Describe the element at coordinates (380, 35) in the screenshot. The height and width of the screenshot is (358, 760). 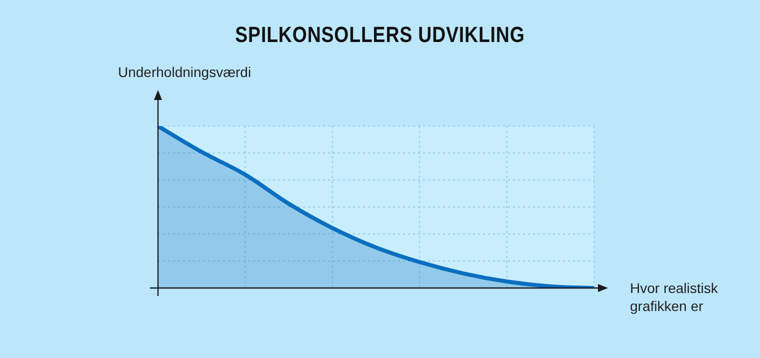
I see `chart-title: SPILKONSOLLERS UDVIKLING` at that location.